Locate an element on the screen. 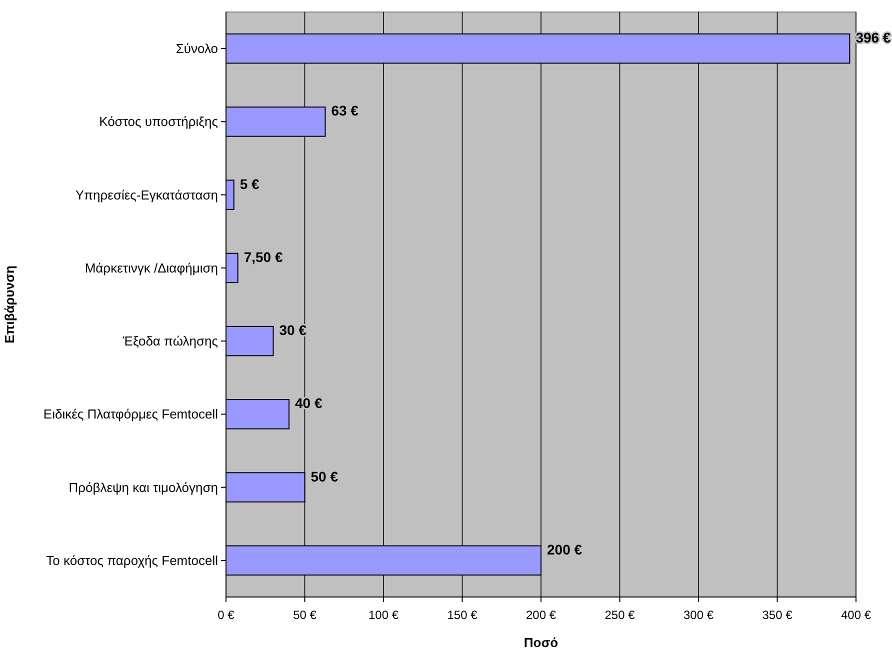 Image resolution: width=892 pixels, height=657 pixels. data-label: 7,50 € is located at coordinates (263, 256).